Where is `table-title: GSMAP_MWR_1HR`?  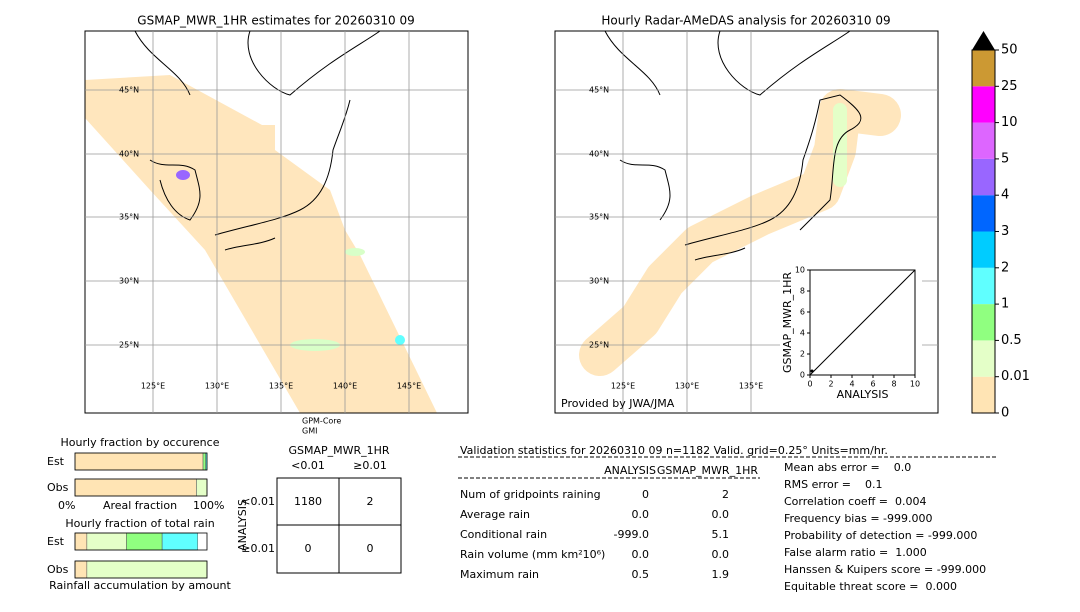 table-title: GSMAP_MWR_1HR is located at coordinates (338, 450).